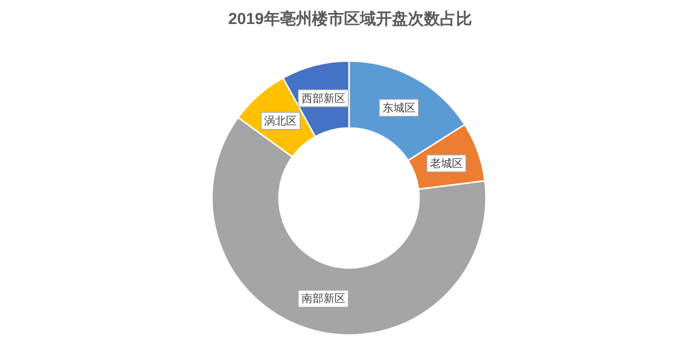 The width and height of the screenshot is (700, 350). What do you see at coordinates (323, 98) in the screenshot?
I see `slice-label: 西部新区` at bounding box center [323, 98].